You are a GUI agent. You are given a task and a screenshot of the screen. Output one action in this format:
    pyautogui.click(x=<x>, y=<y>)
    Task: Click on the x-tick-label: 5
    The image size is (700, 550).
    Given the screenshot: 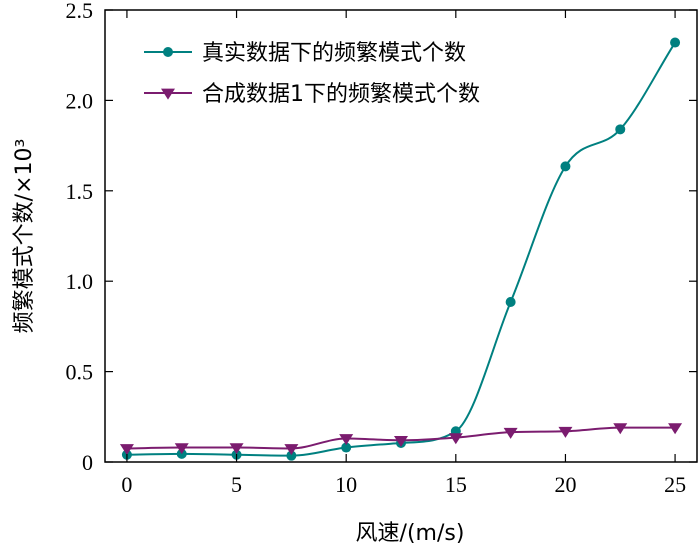 What is the action you would take?
    pyautogui.click(x=236, y=484)
    